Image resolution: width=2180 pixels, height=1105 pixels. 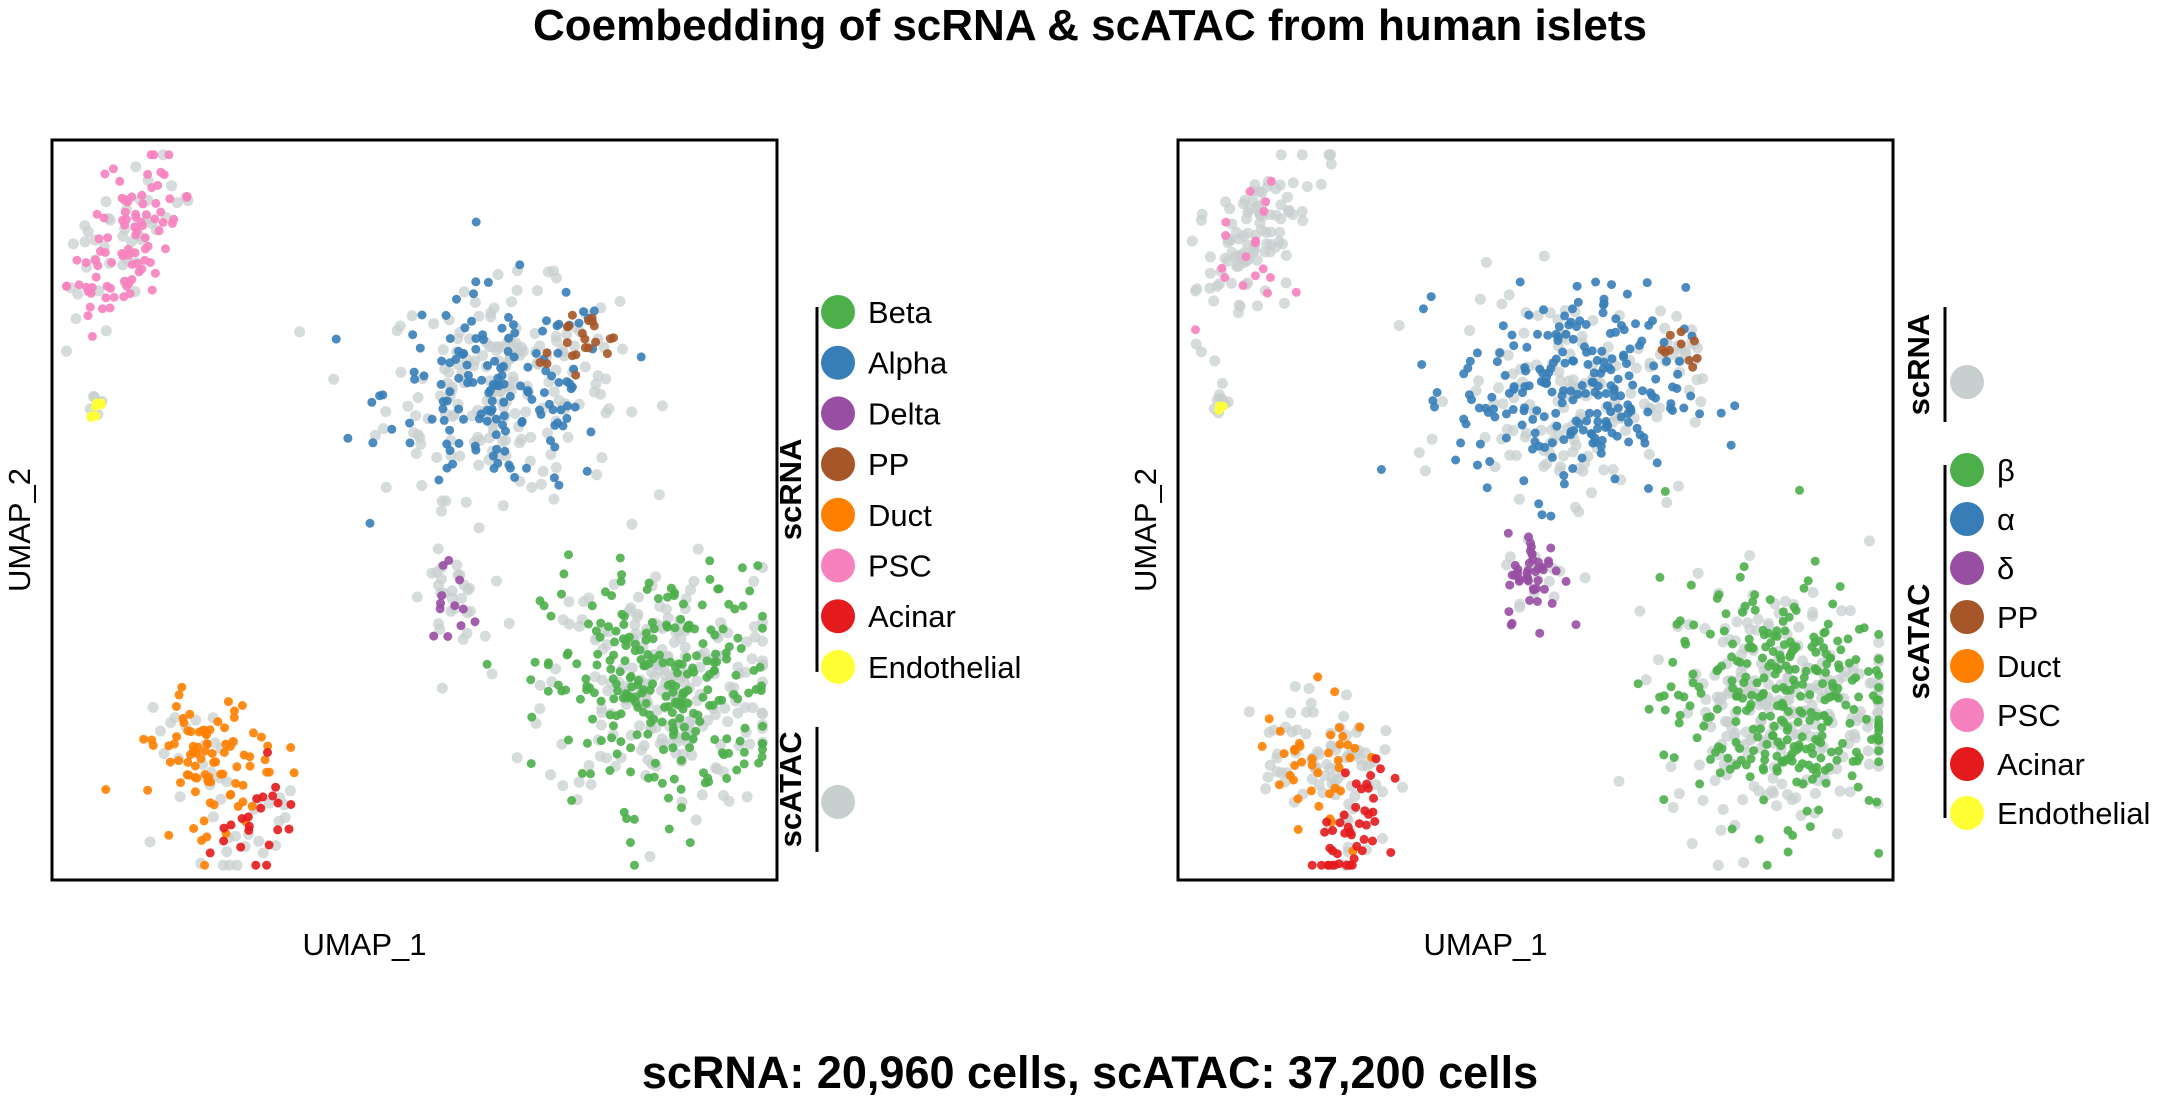 What do you see at coordinates (1544, 589) in the screenshot?
I see `point-delta` at bounding box center [1544, 589].